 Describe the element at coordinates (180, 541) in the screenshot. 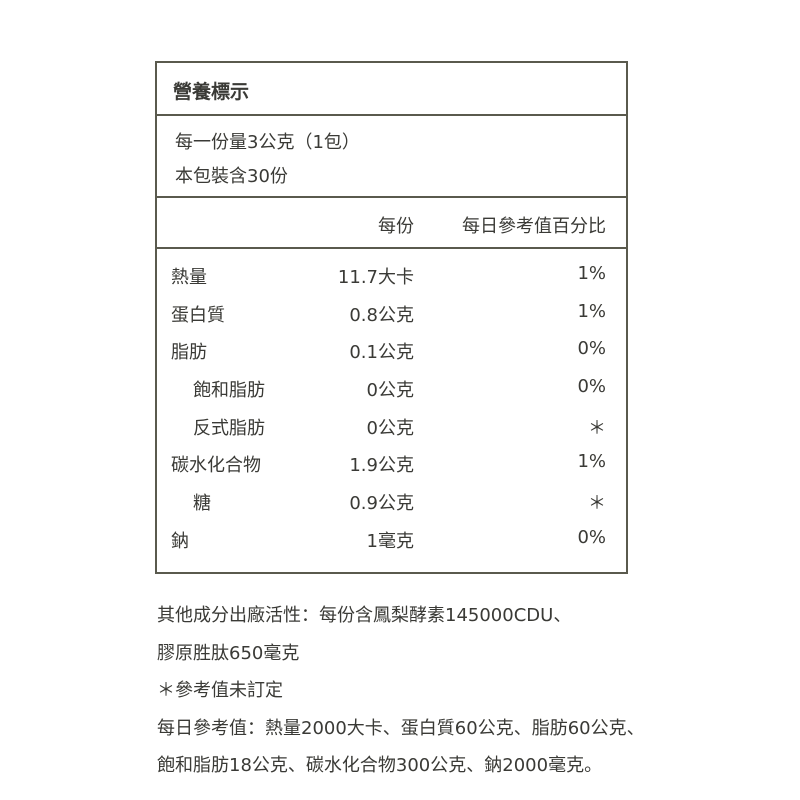

I see `nutrient-name: 鈉` at that location.